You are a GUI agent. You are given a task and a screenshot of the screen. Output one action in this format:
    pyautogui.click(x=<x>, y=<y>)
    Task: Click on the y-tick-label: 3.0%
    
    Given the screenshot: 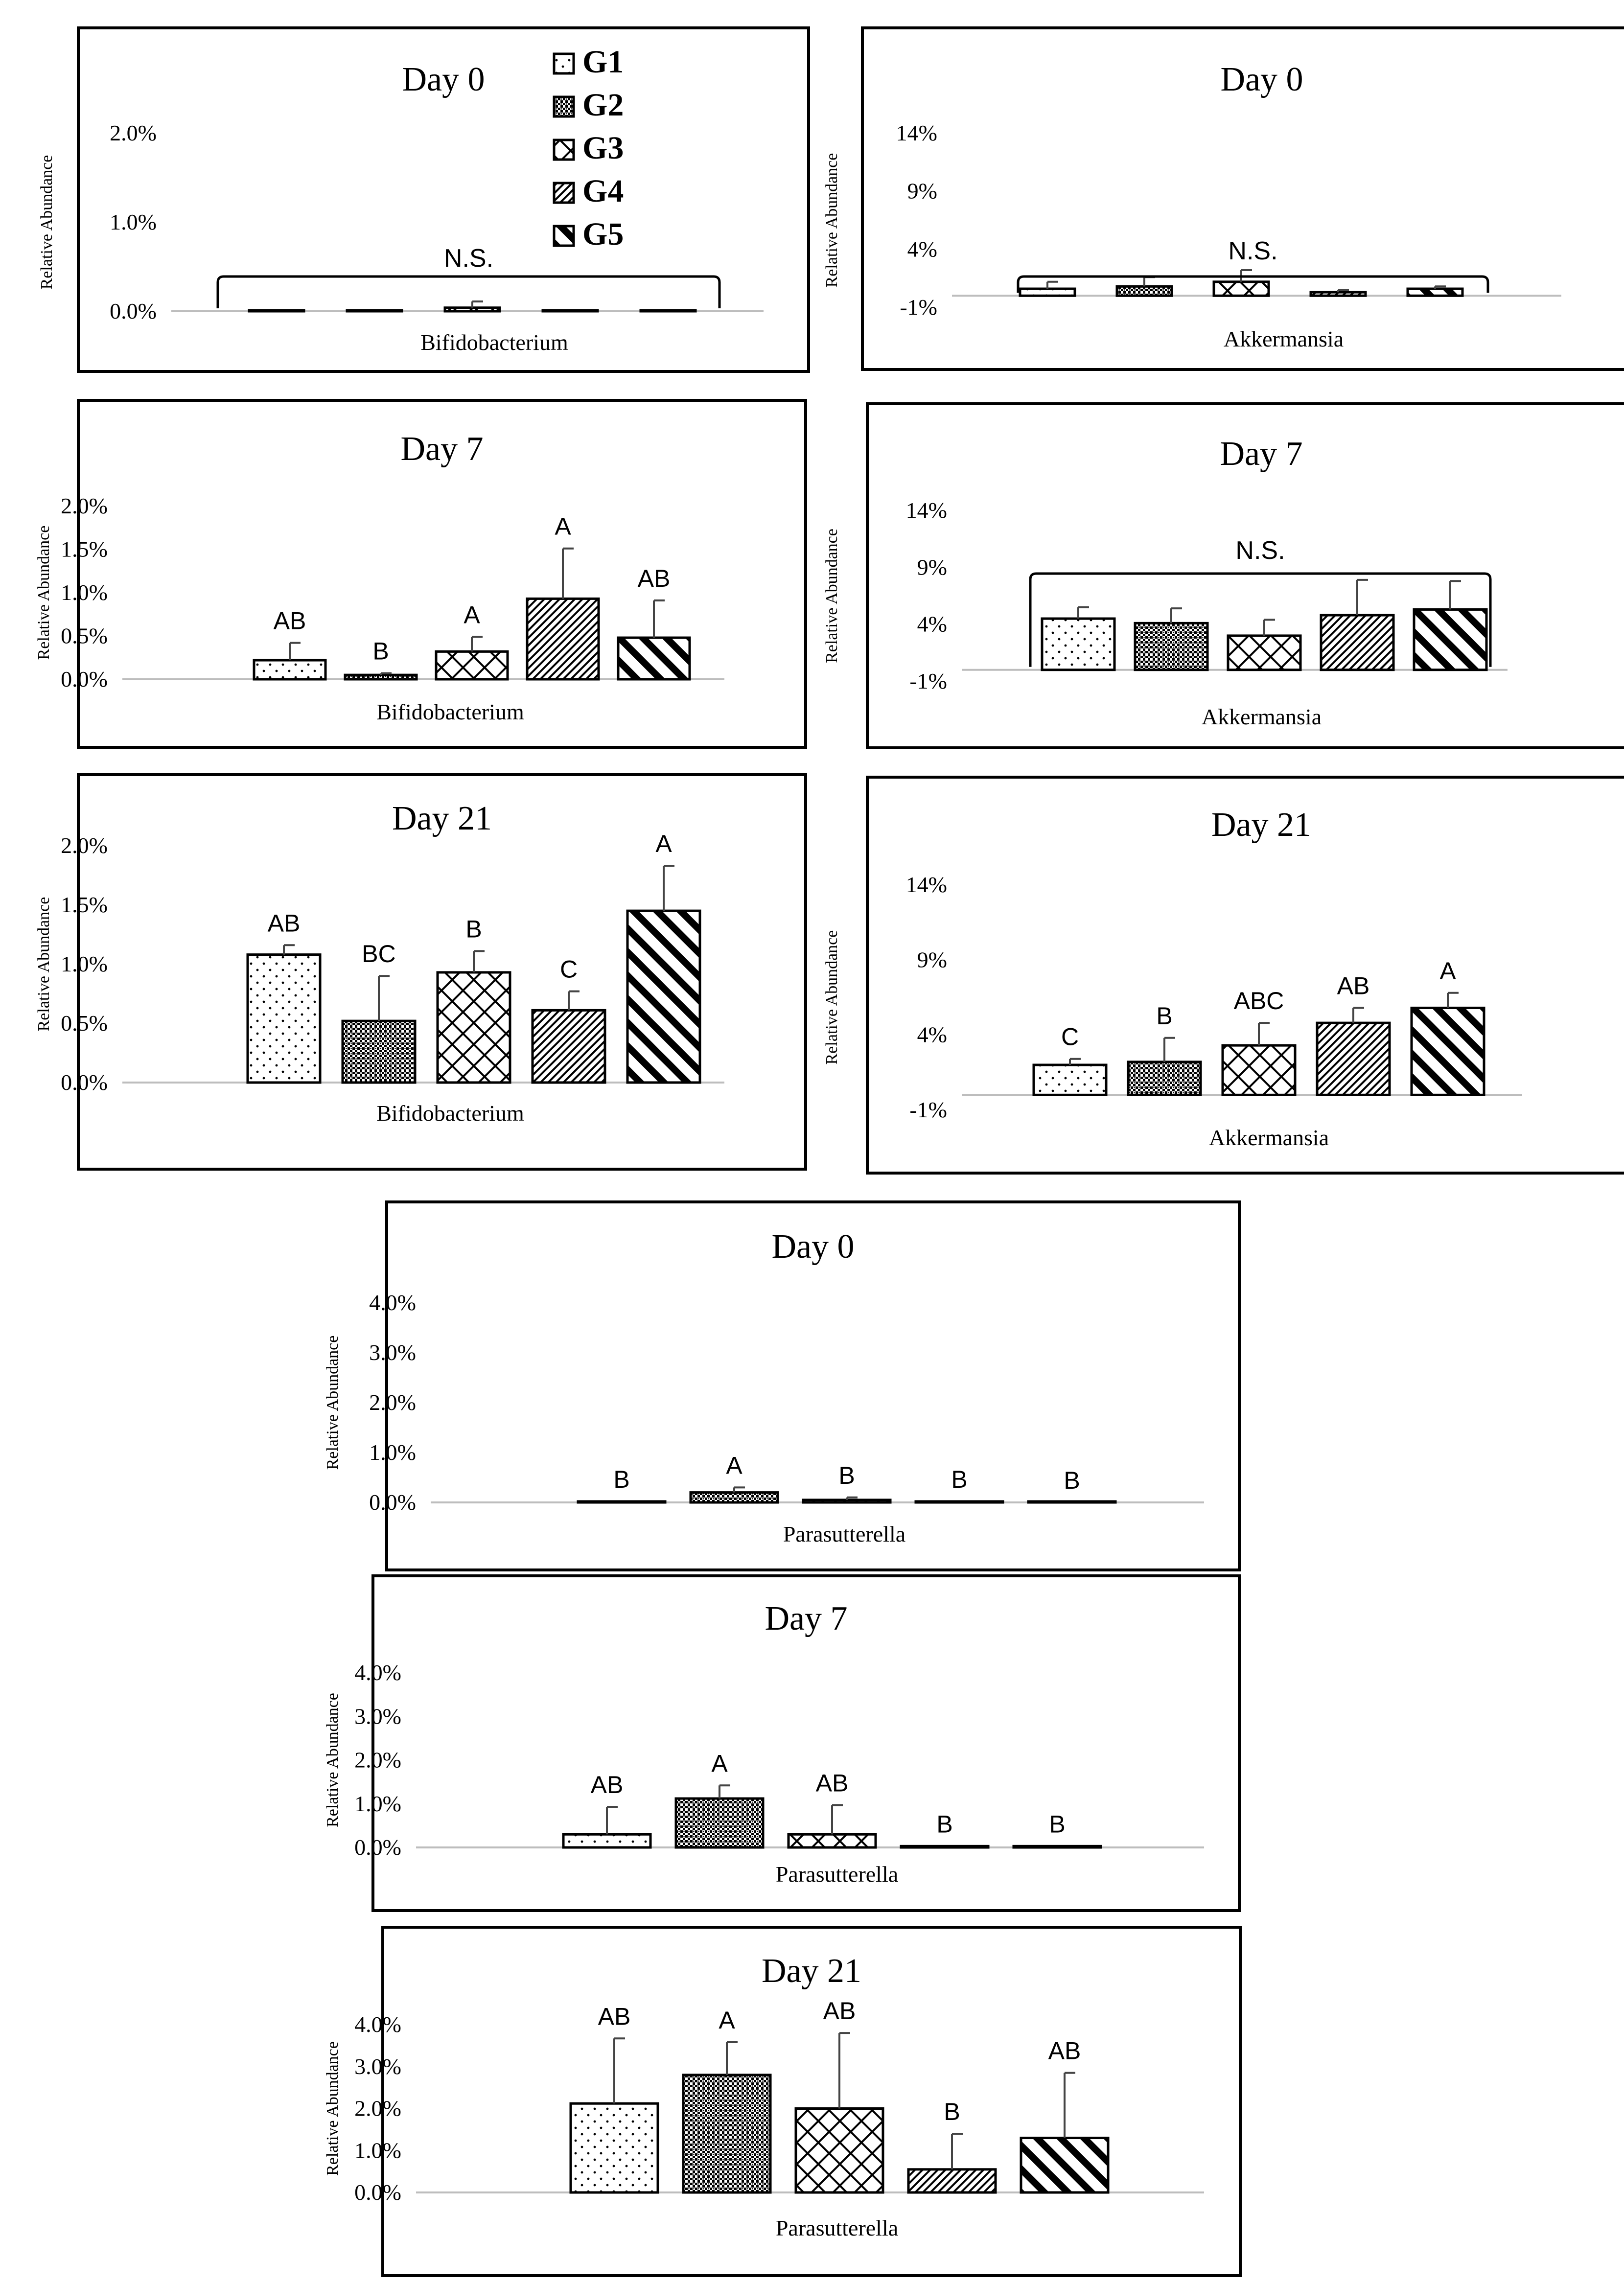 What is the action you would take?
    pyautogui.click(x=377, y=1717)
    